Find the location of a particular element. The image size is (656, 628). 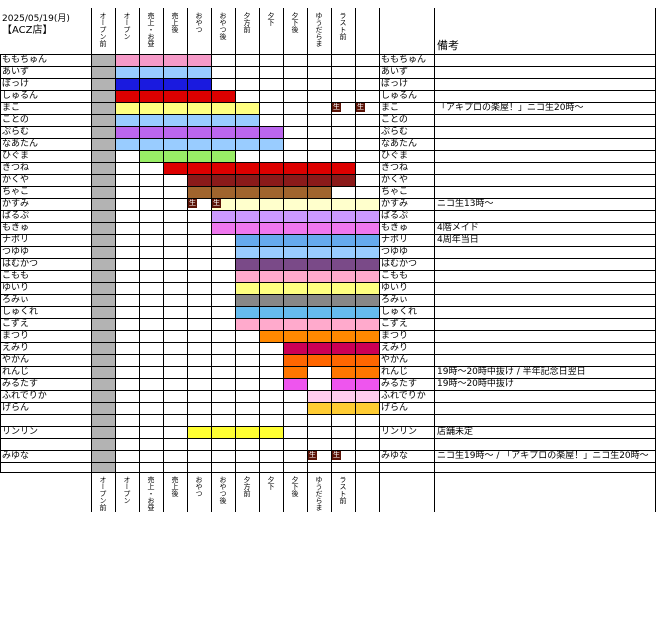

column-footer: おやつ後 is located at coordinates (223, 490).